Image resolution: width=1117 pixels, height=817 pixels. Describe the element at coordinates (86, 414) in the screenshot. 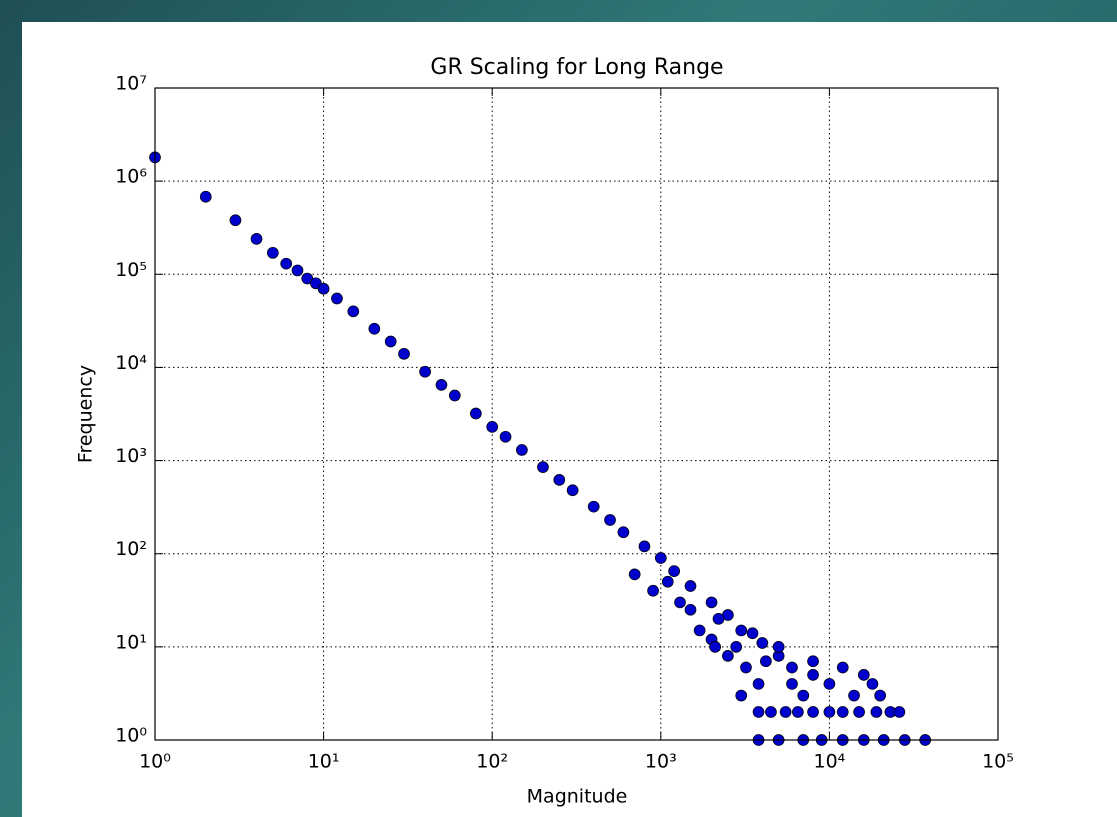

I see `y-axis-label: Frequency` at that location.